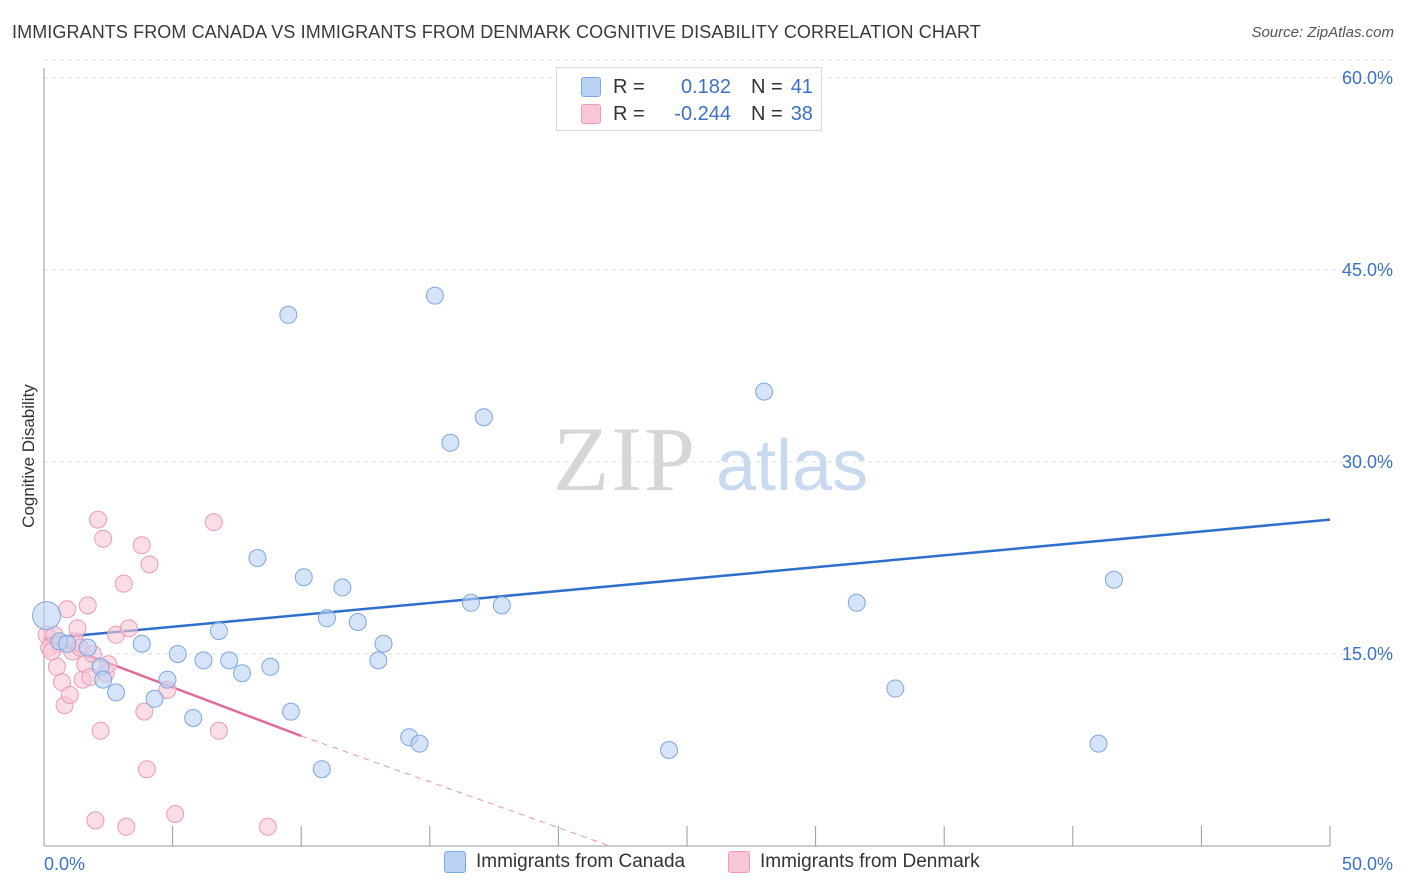 This screenshot has height=892, width=1406. Describe the element at coordinates (870, 861) in the screenshot. I see `legend-label-denmark: Immigrants from Denmark` at that location.